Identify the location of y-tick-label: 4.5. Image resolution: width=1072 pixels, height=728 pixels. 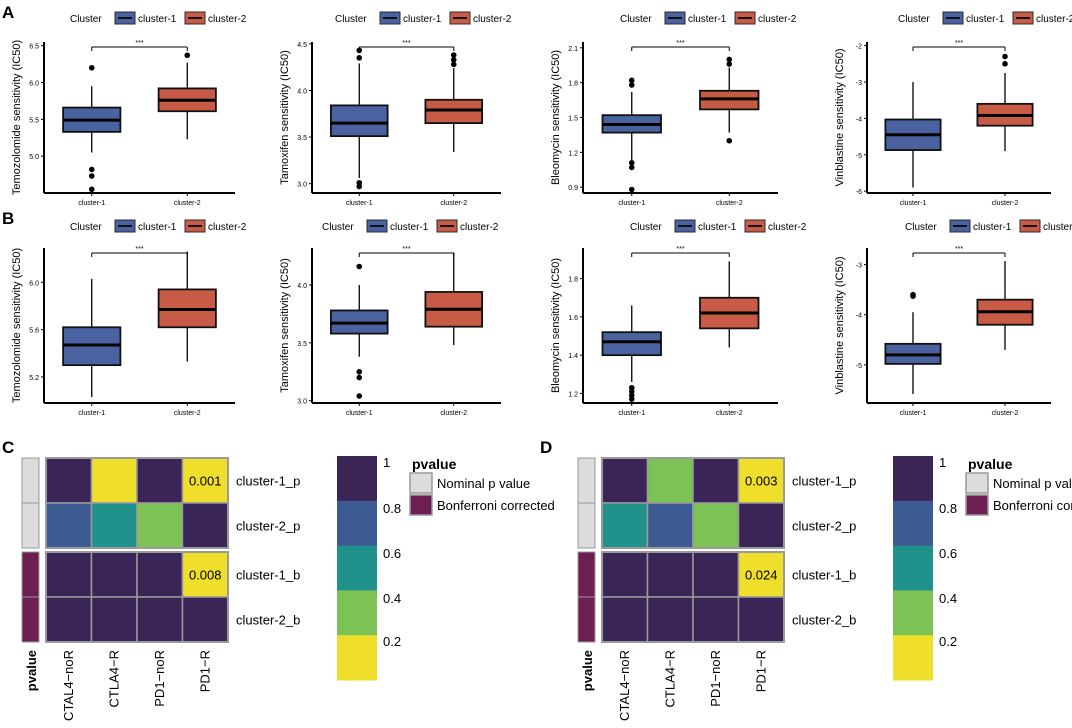
(302, 45).